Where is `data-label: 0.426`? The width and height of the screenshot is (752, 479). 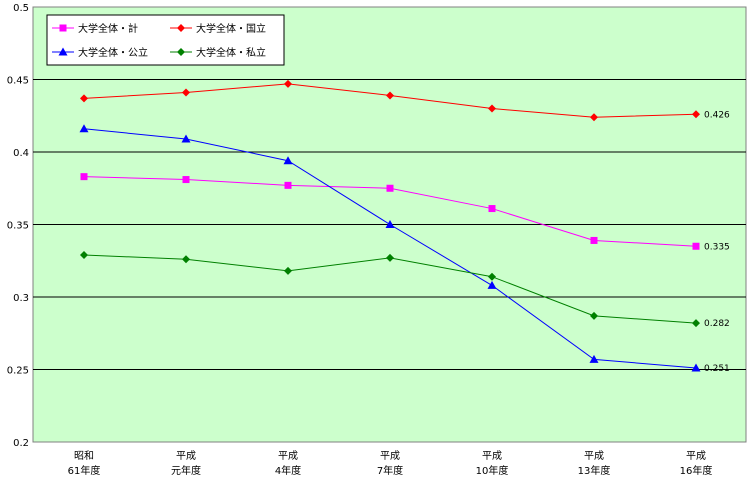 data-label: 0.426 is located at coordinates (717, 115).